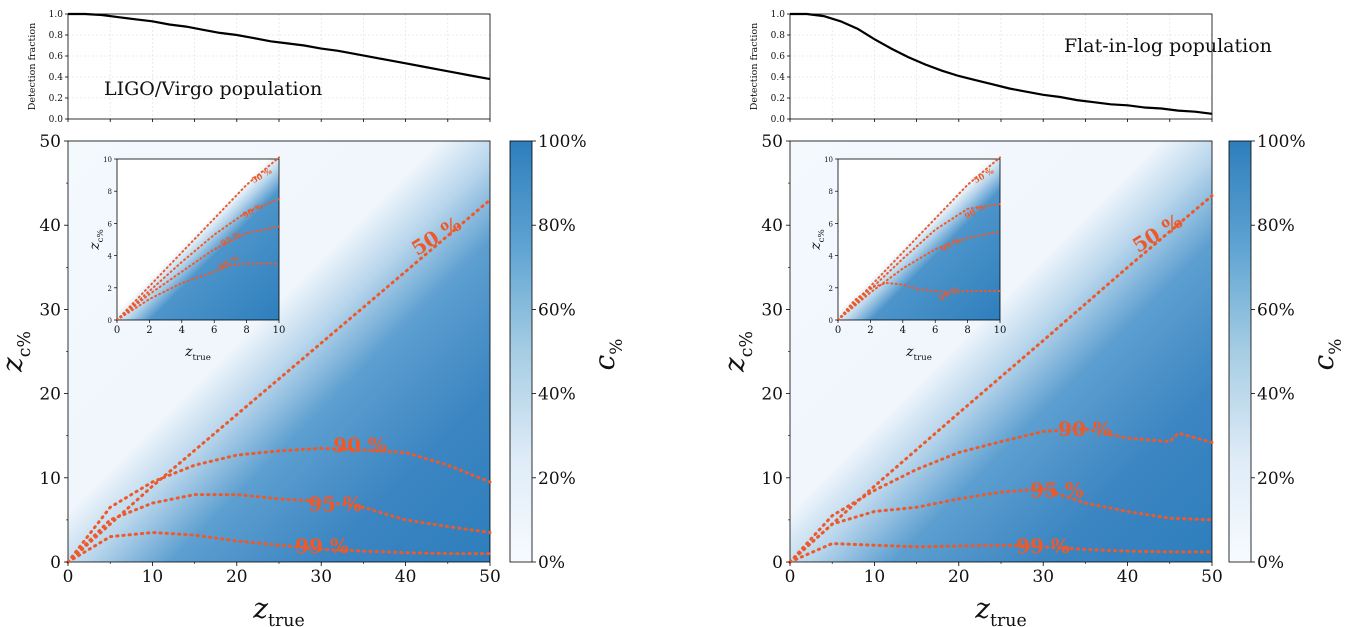 This screenshot has height=627, width=1353. Describe the element at coordinates (521, 351) in the screenshot. I see `colorbar-scale` at that location.